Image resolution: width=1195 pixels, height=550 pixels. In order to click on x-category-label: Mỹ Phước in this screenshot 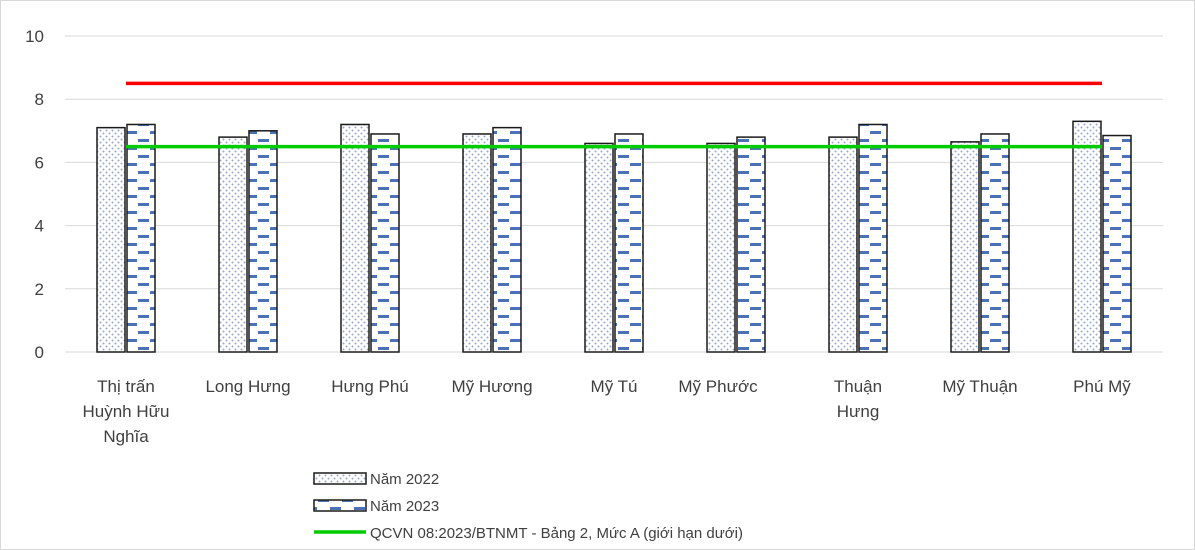, I will do `click(718, 386)`.